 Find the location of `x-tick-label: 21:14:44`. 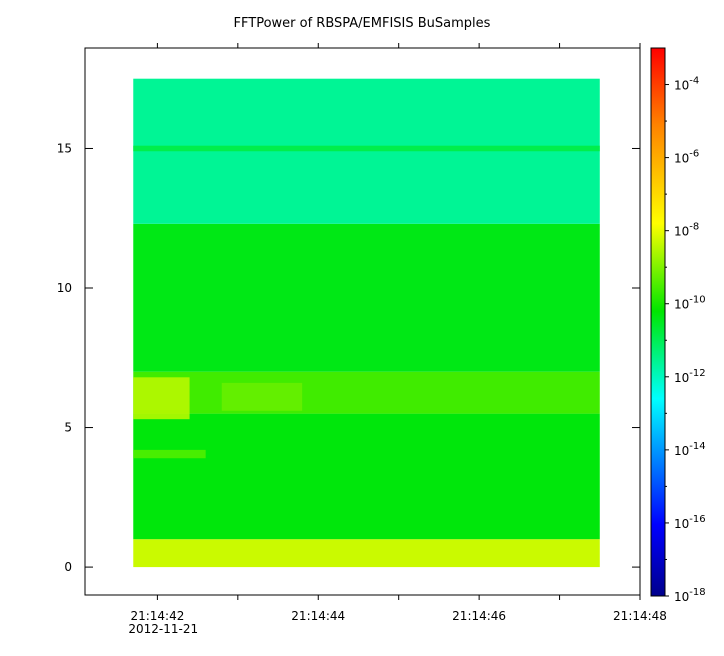

x-tick-label: 21:14:44 is located at coordinates (318, 616).